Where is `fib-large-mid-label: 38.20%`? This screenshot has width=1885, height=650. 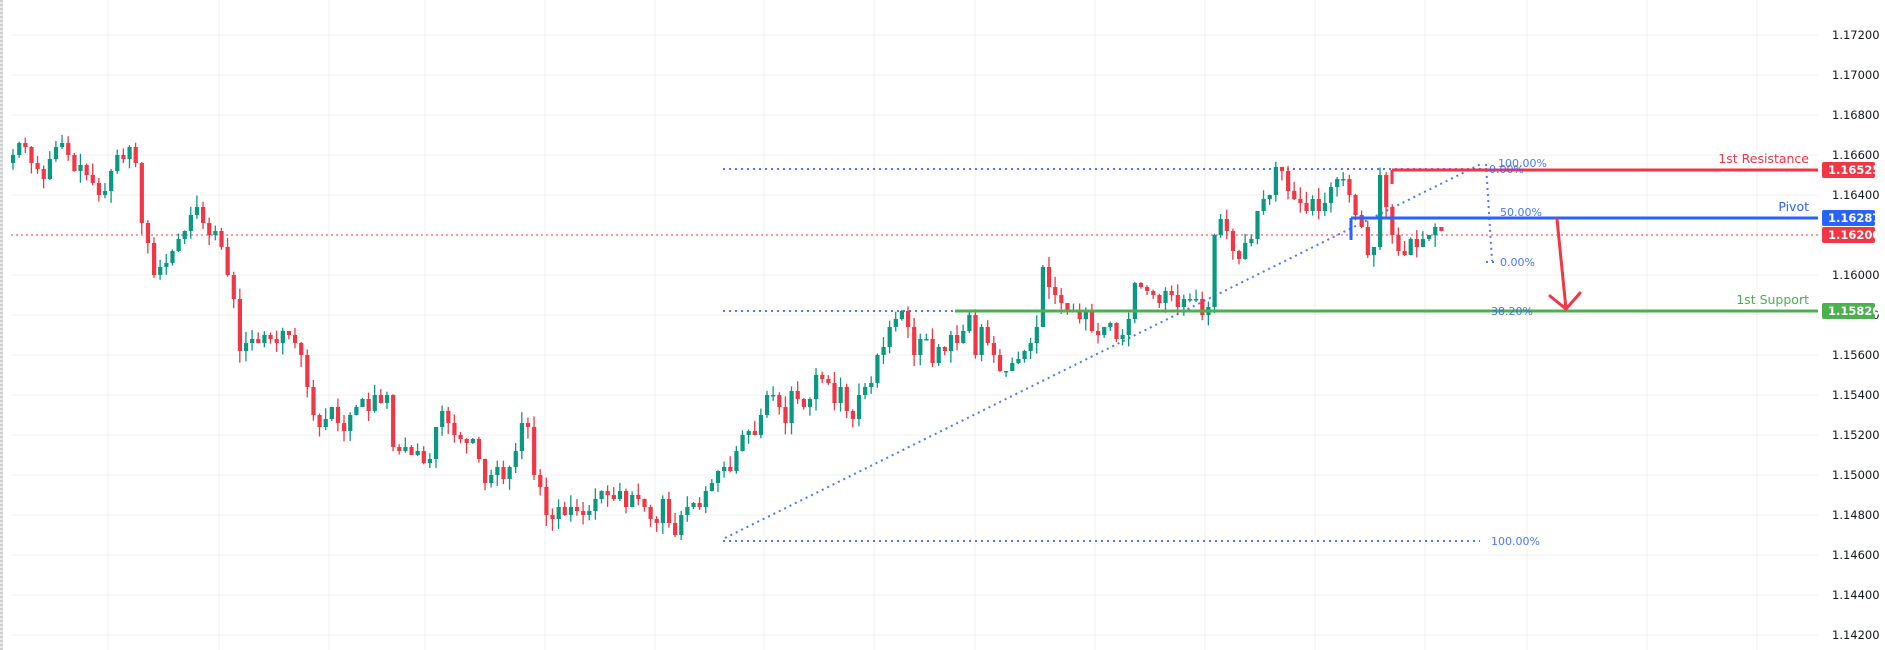 fib-large-mid-label: 38.20% is located at coordinates (1512, 311).